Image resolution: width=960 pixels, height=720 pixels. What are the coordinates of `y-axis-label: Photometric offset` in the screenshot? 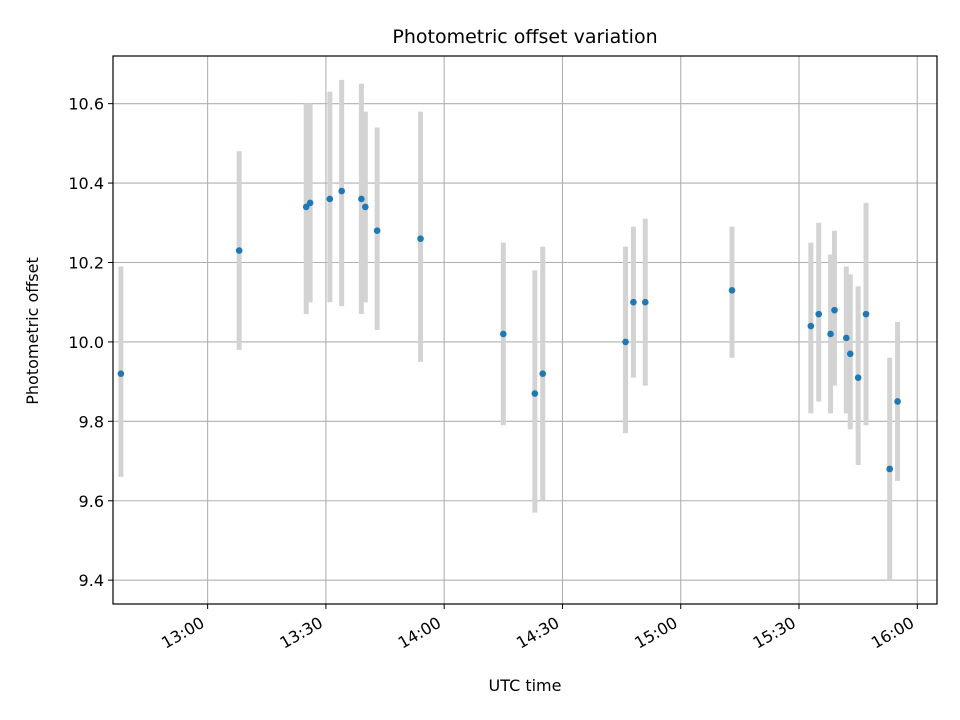 It's located at (32, 331).